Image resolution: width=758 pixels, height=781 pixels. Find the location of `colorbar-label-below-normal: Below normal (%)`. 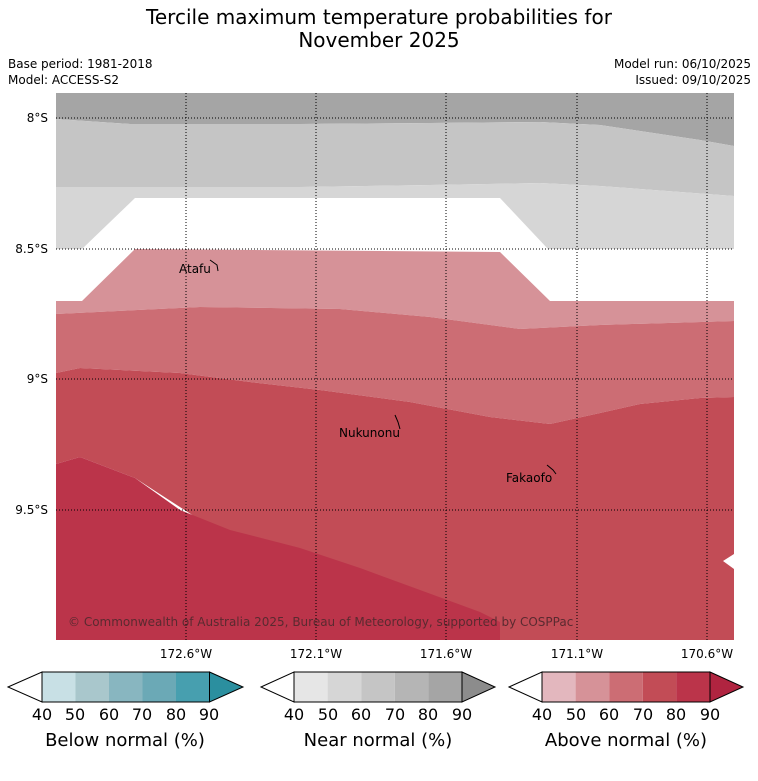

colorbar-label-below-normal: Below normal (%) is located at coordinates (125, 740).